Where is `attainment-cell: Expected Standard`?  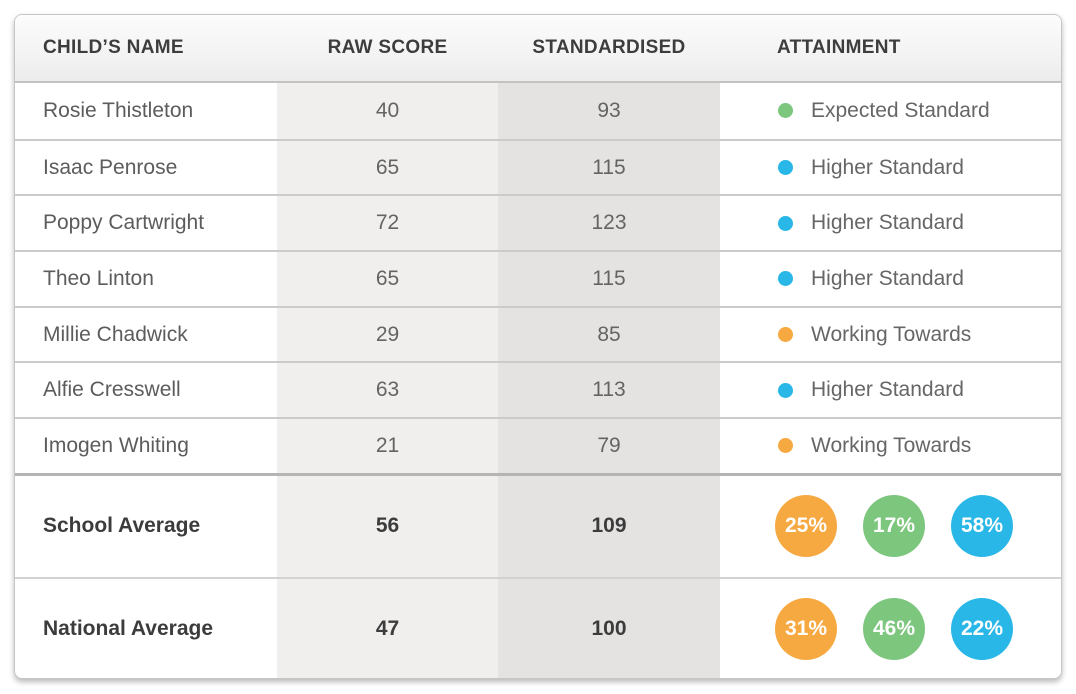 attainment-cell: Expected Standard is located at coordinates (890, 111).